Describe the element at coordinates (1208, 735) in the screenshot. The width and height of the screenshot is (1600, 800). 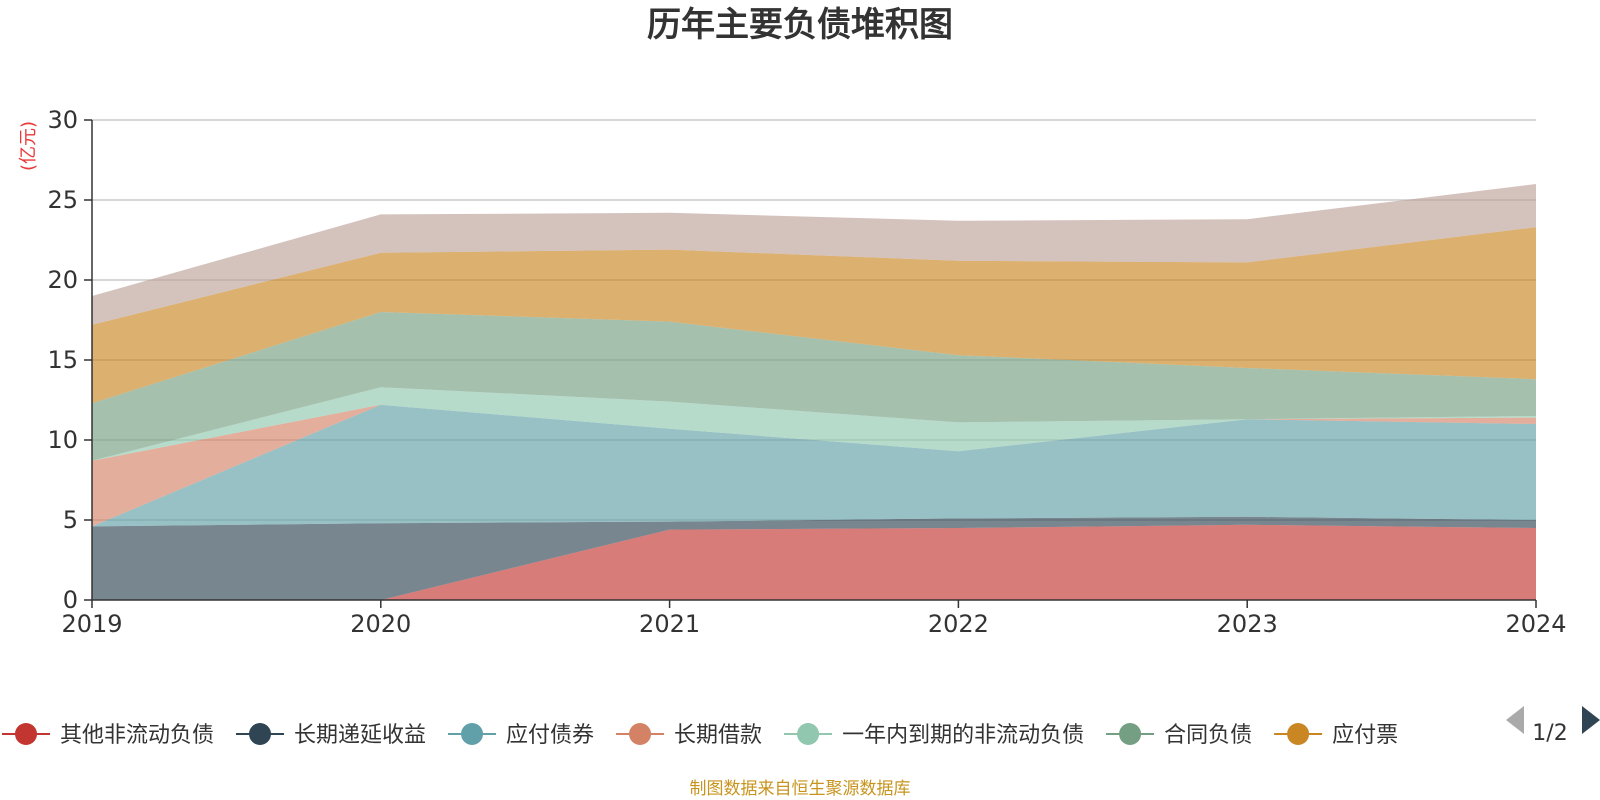
I see `legend-label: 合同负债` at that location.